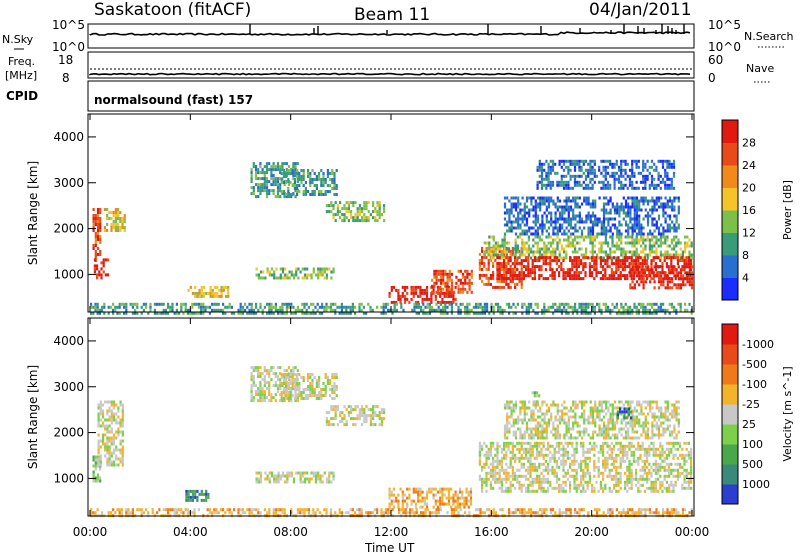  I want to click on noise-panel-frame, so click(391, 36).